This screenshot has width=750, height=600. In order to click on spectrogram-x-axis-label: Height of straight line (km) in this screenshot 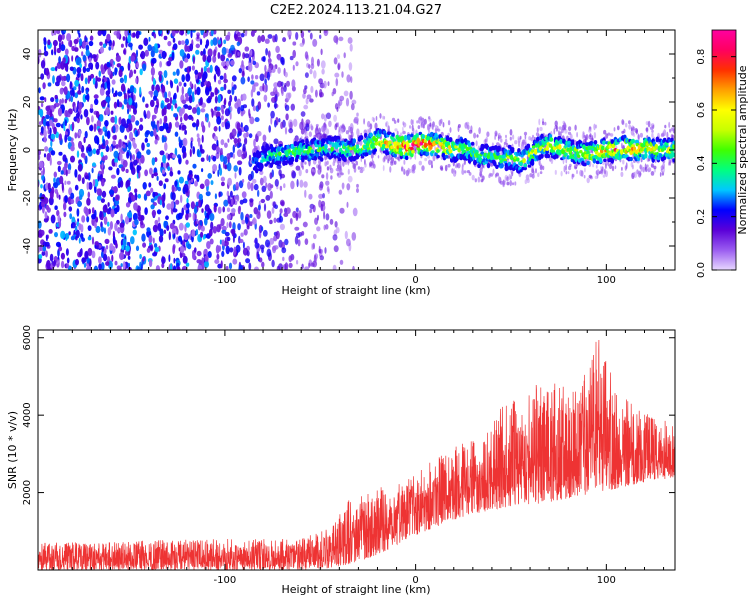, I will do `click(355, 290)`.